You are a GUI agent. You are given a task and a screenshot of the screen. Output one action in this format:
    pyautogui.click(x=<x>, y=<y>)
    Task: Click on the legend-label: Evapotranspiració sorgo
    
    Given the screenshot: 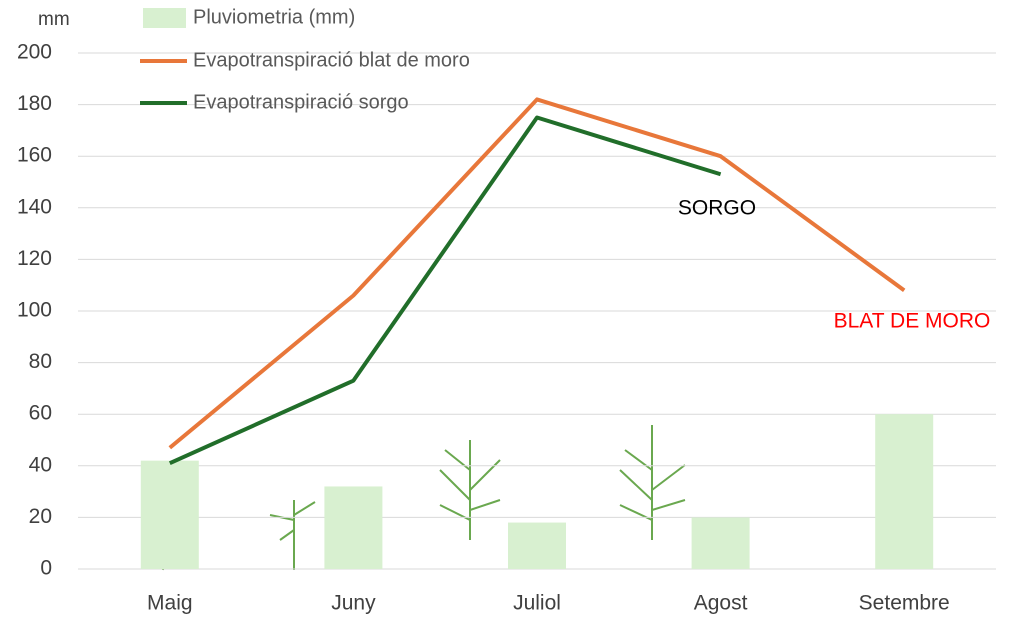 What is the action you would take?
    pyautogui.click(x=301, y=102)
    